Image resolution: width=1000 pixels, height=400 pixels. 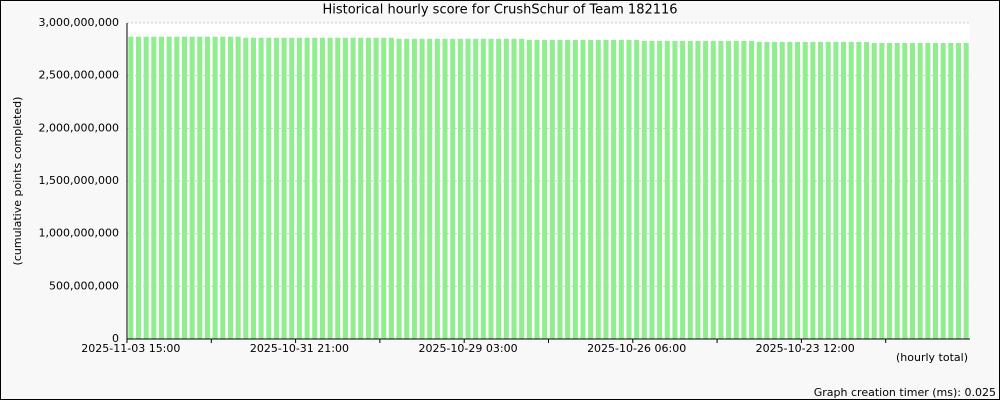 I want to click on x-axis-label: (hourly total), so click(x=932, y=357).